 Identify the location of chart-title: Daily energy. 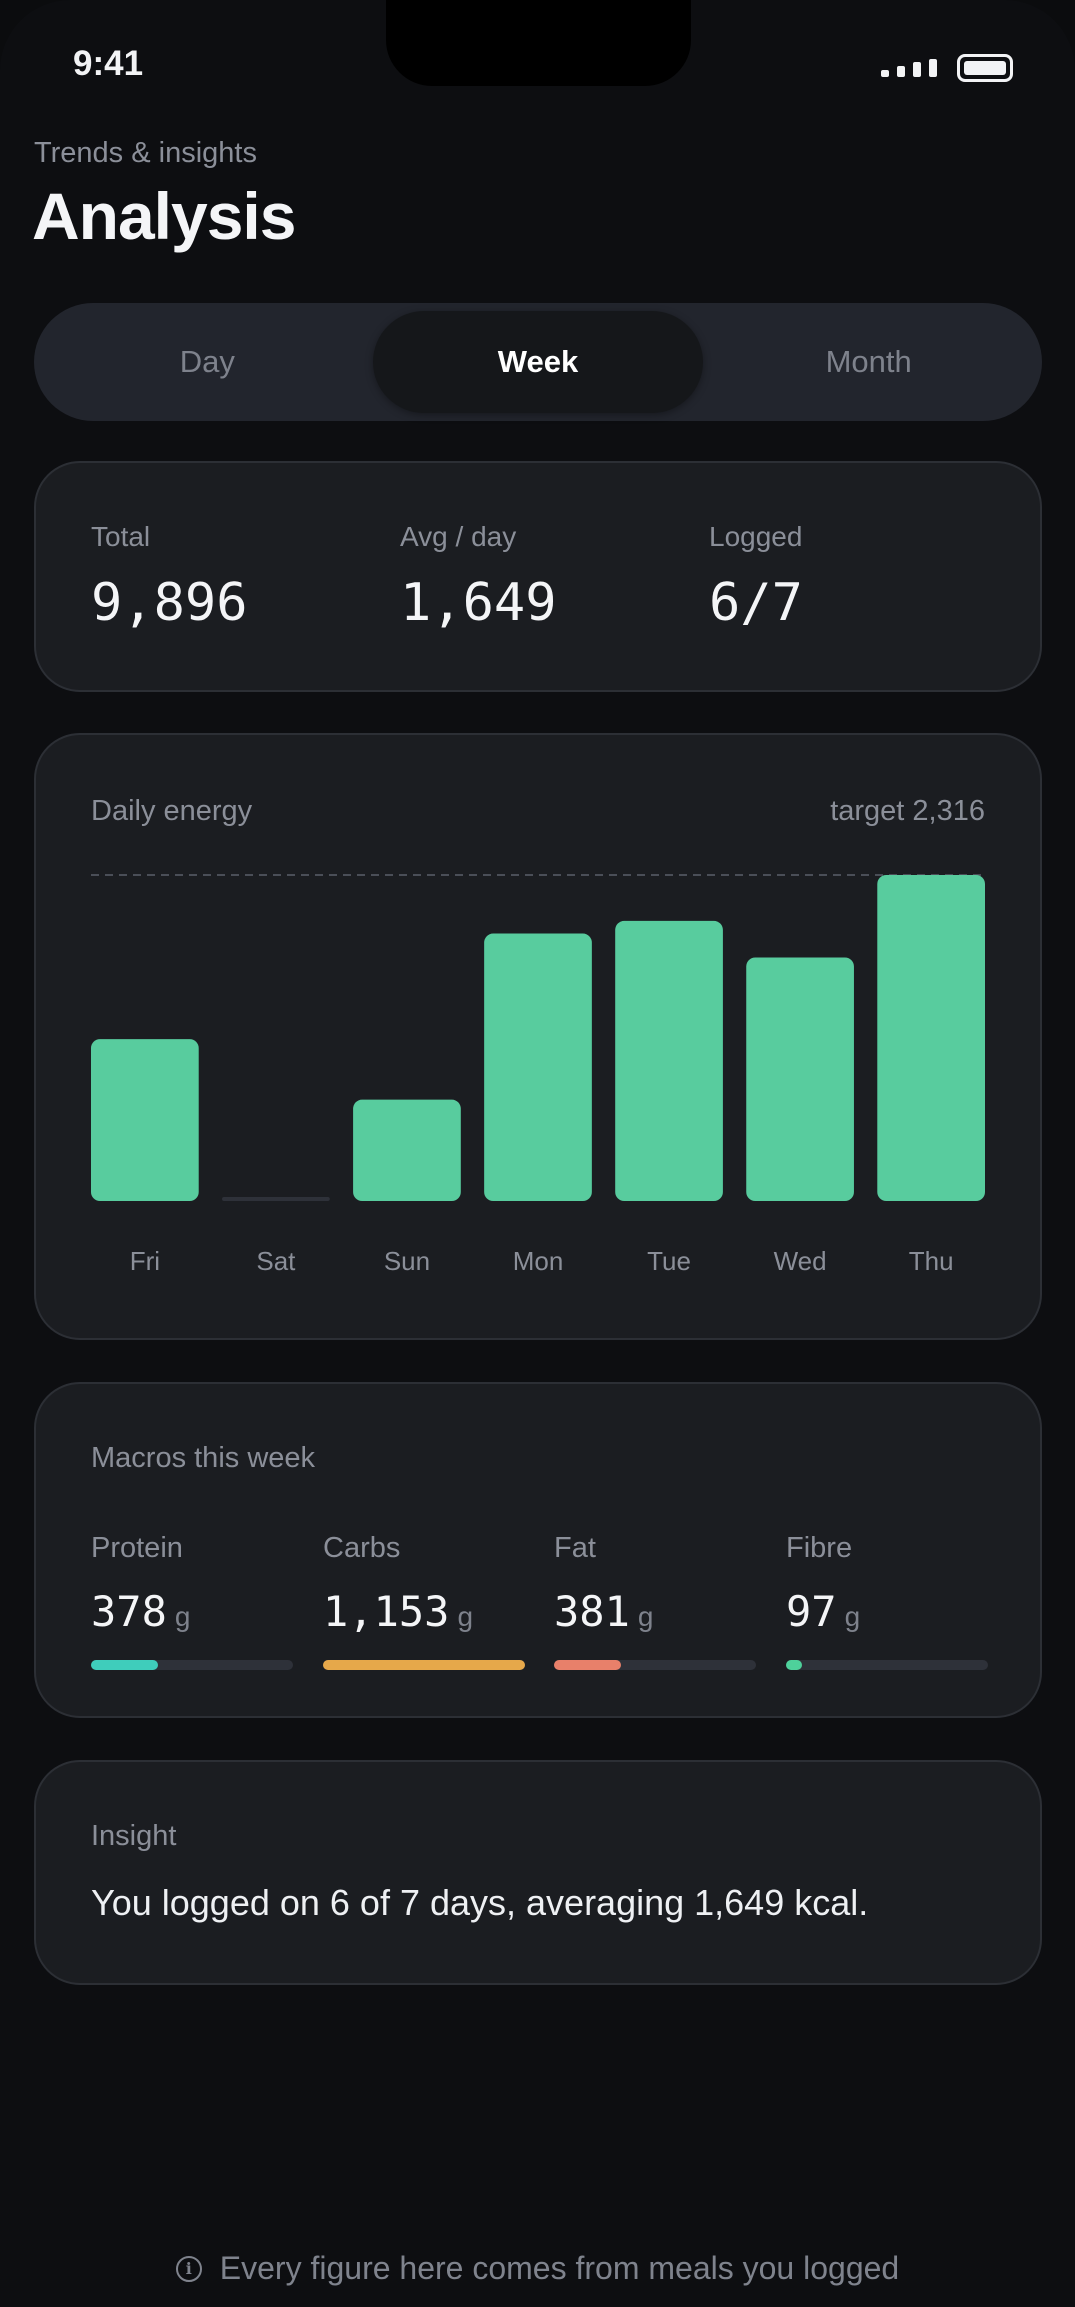
(172, 811).